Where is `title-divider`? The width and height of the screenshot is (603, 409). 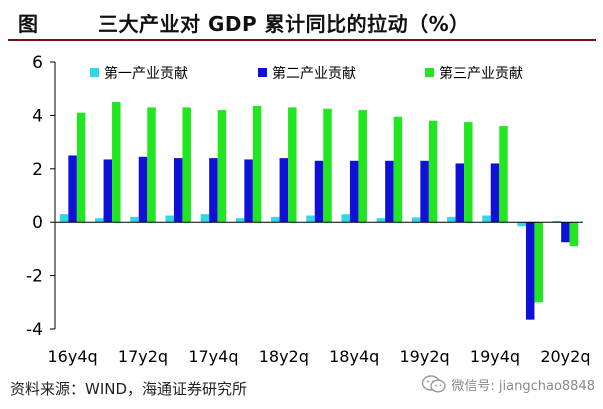 title-divider is located at coordinates (302, 40).